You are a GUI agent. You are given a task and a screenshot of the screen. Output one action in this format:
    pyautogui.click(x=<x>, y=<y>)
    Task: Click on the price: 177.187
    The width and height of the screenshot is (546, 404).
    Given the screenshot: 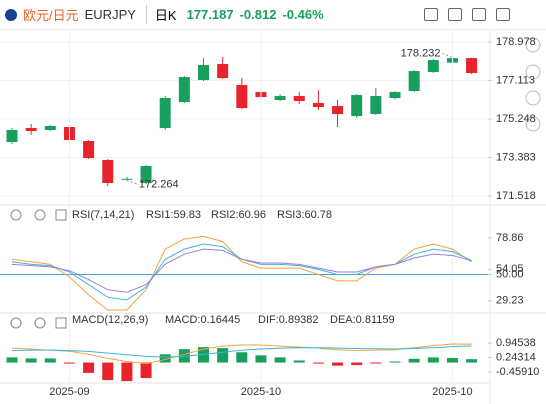 What is the action you would take?
    pyautogui.click(x=210, y=14)
    